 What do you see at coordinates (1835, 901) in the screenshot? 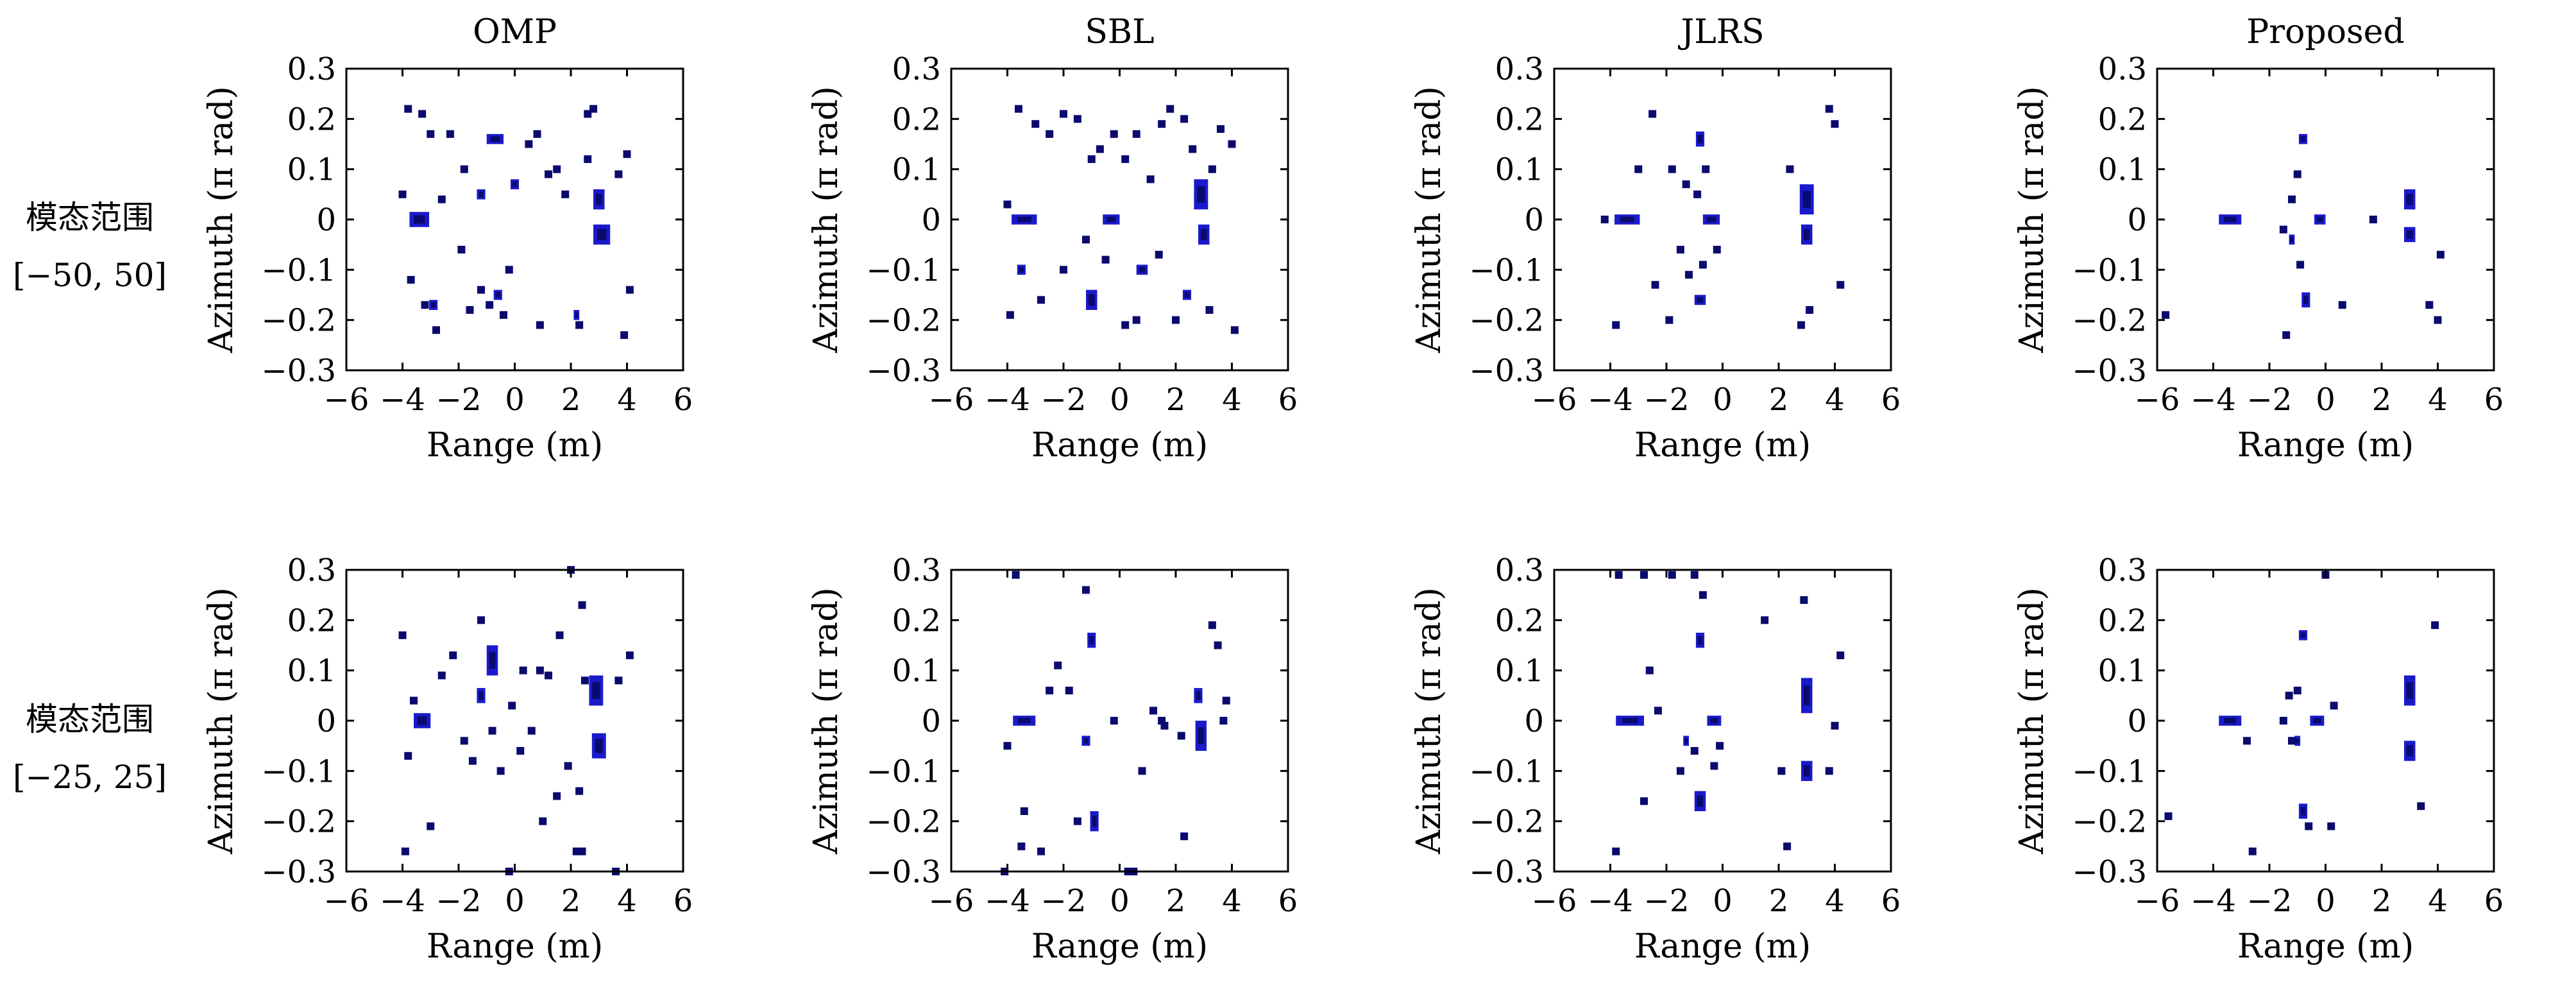
I see `x-tick-label: 4` at bounding box center [1835, 901].